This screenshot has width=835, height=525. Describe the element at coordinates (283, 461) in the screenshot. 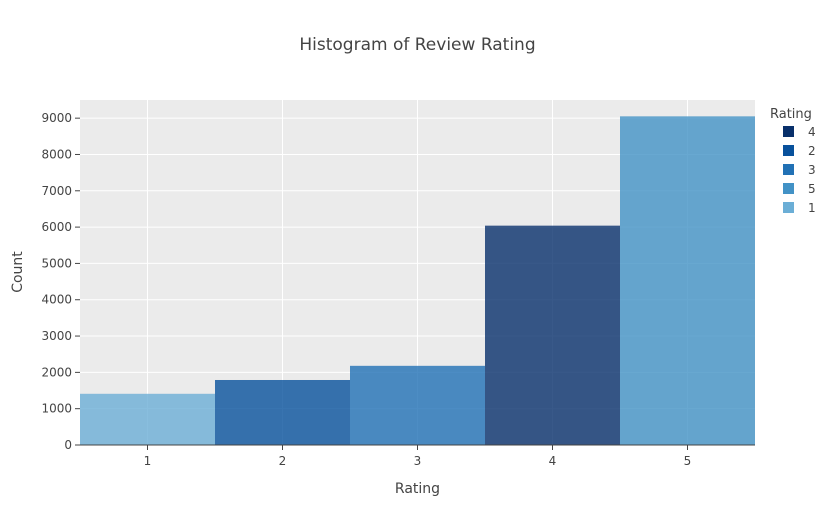

I see `x-tick-label: 2` at that location.